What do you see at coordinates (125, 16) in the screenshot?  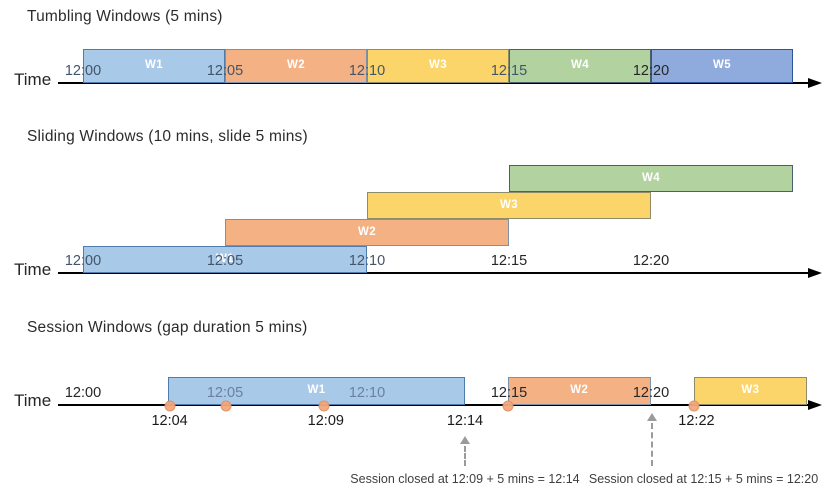 I see `section-title-tumbling: Tumbling Windows (5 mins)` at bounding box center [125, 16].